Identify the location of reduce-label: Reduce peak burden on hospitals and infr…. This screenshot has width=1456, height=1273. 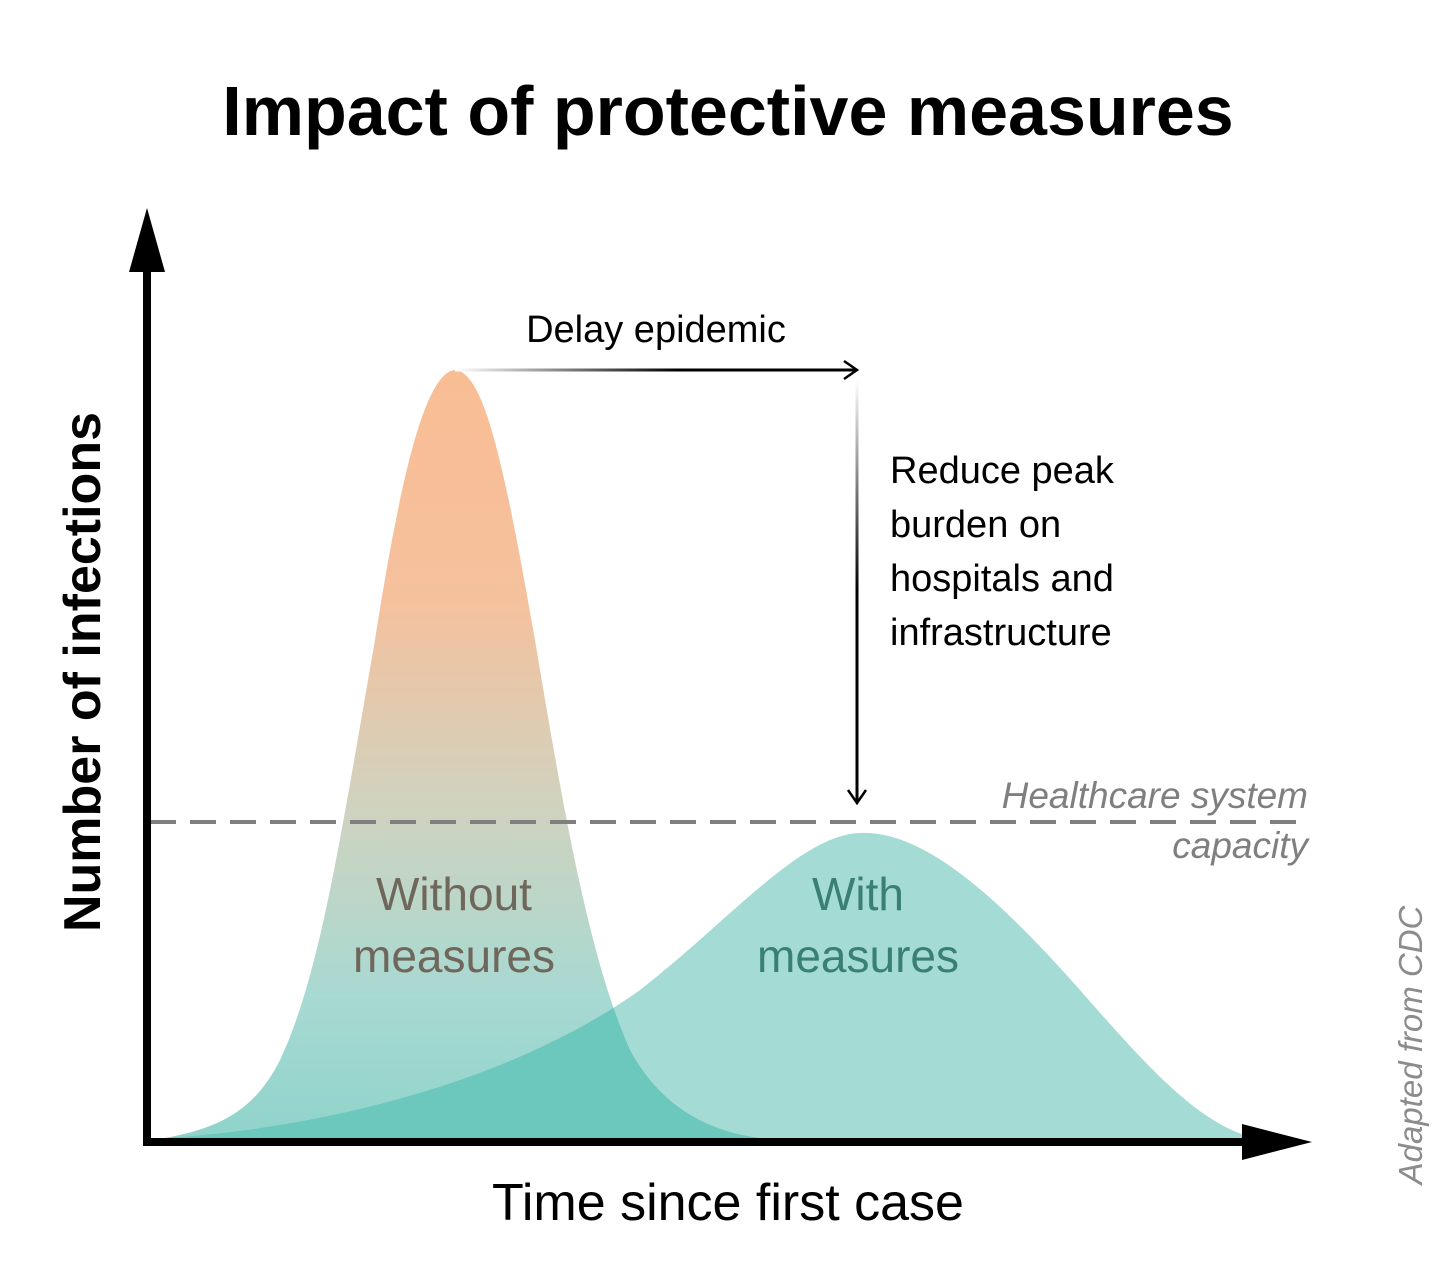
(1002, 552).